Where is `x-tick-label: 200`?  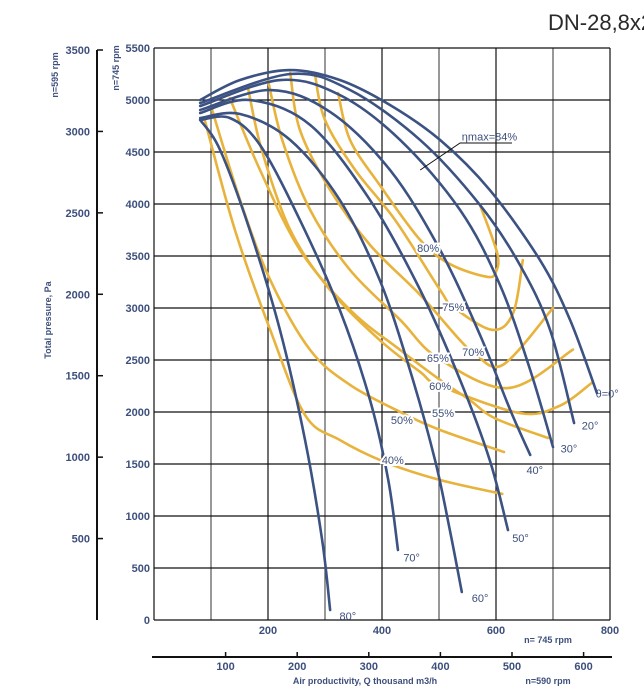 x-tick-label: 200 is located at coordinates (268, 631).